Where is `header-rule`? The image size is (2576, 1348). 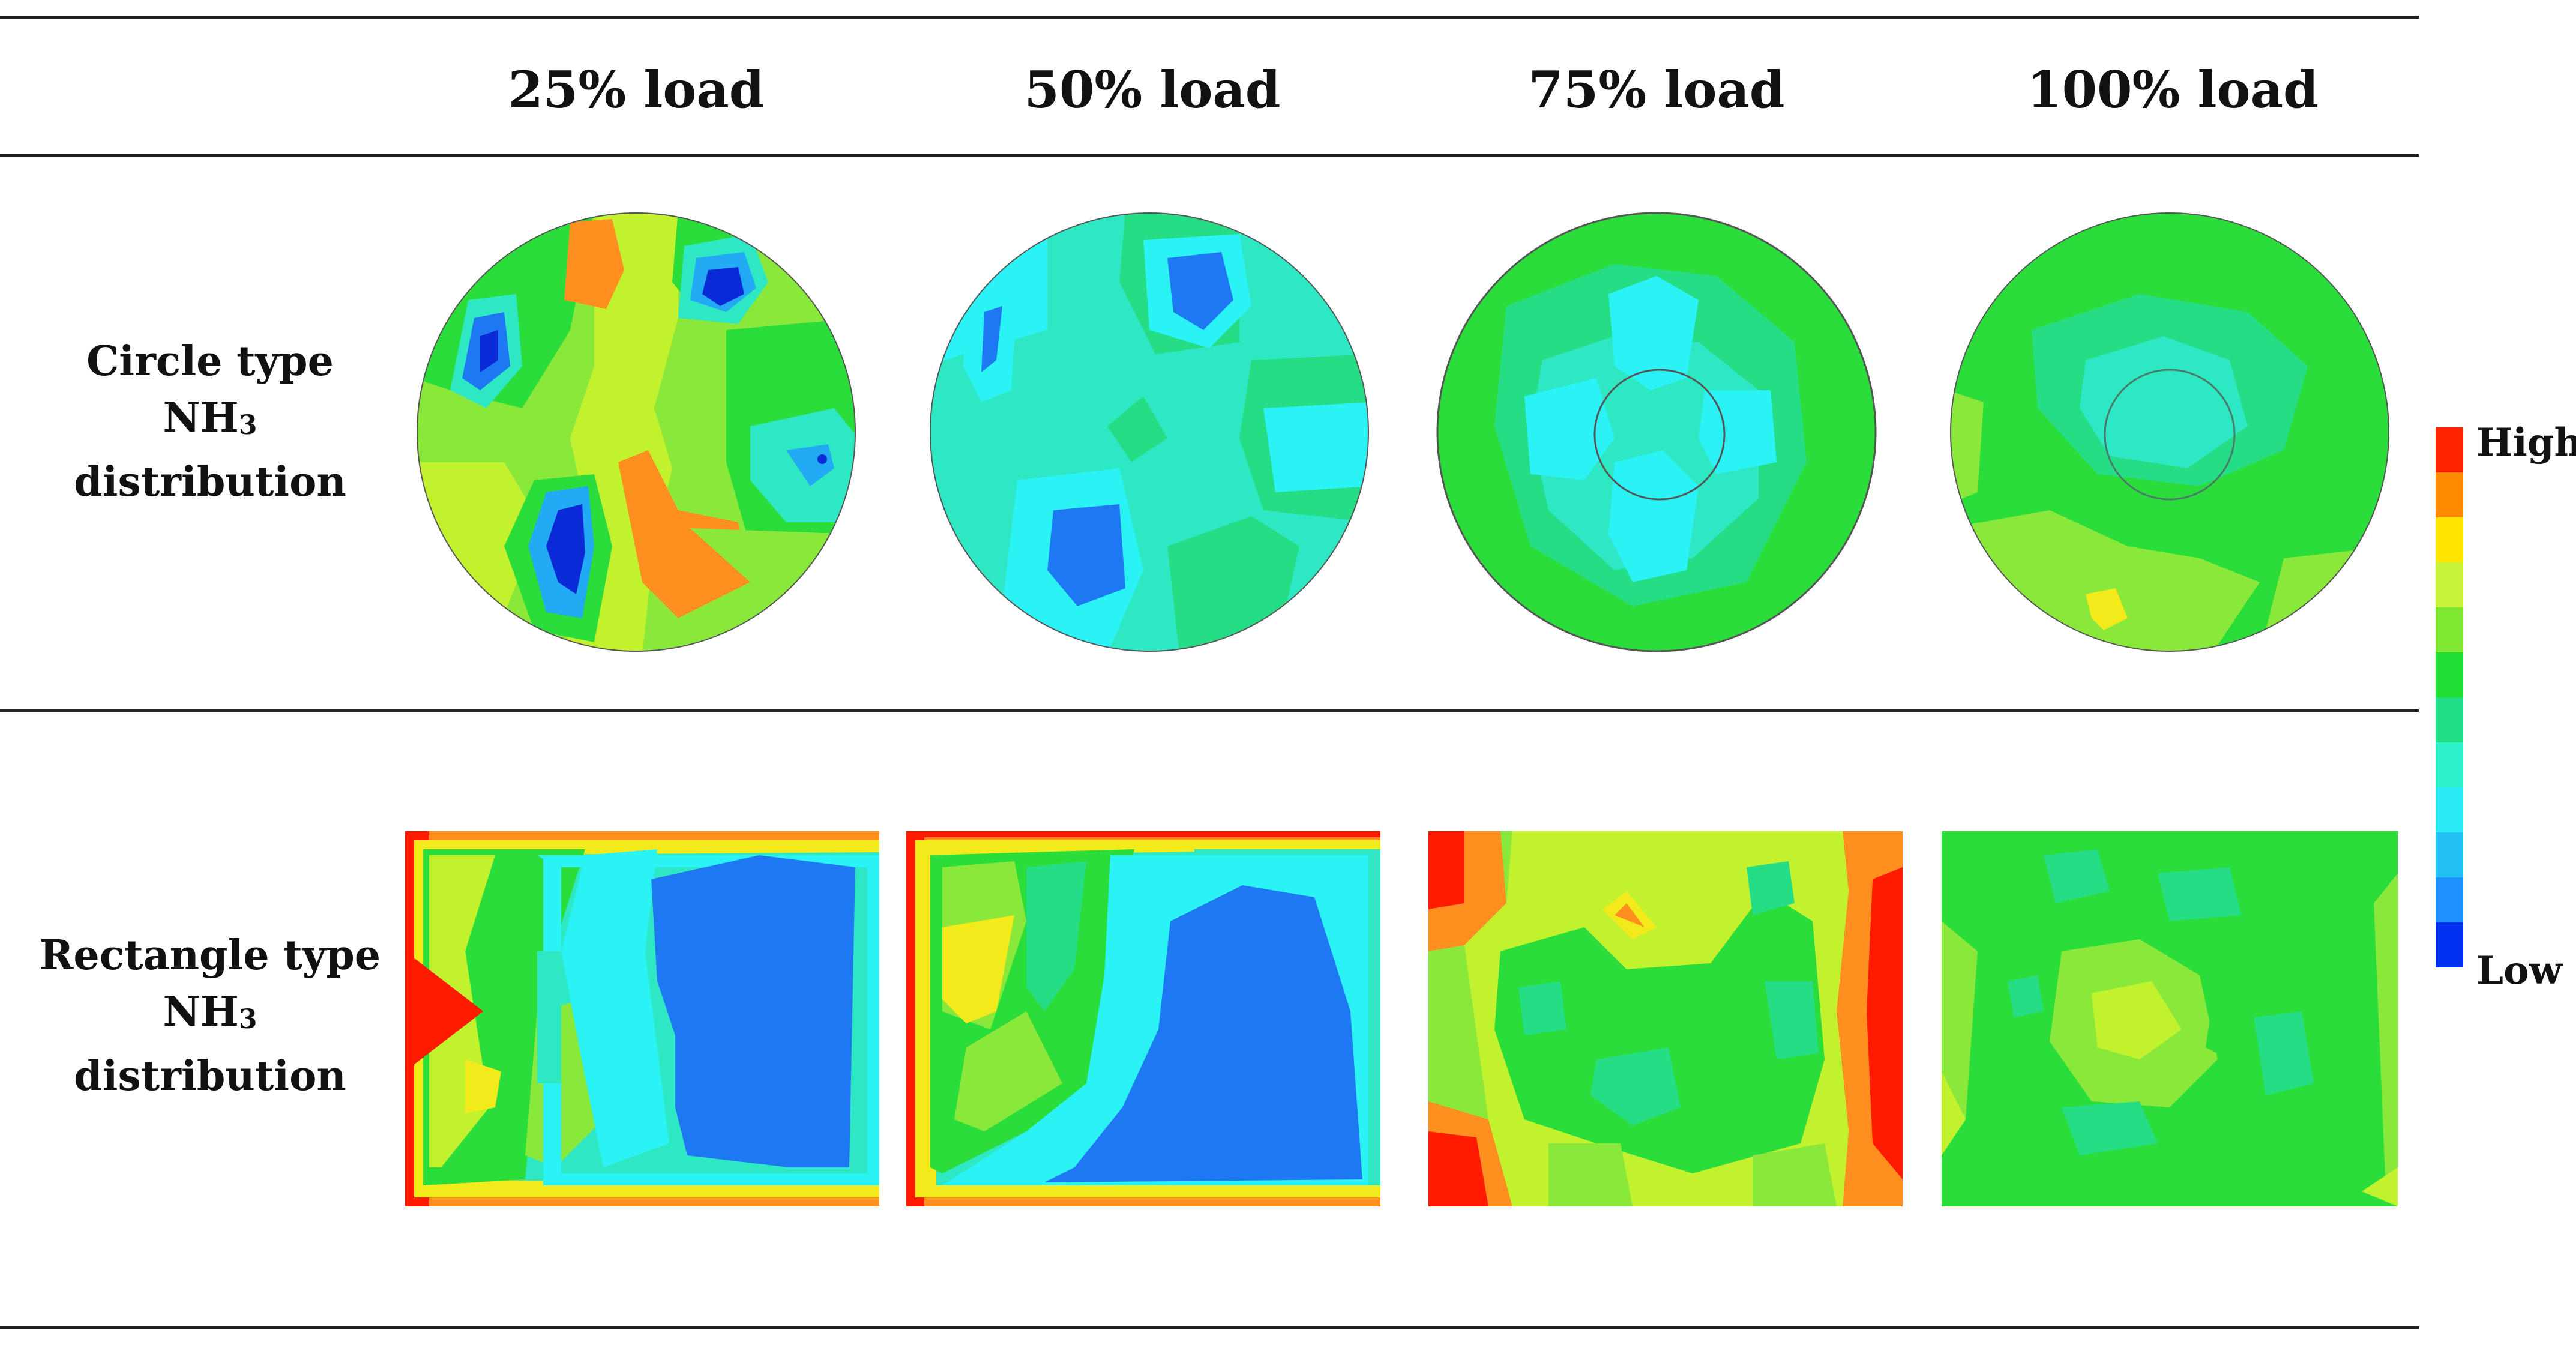
header-rule is located at coordinates (1209, 155).